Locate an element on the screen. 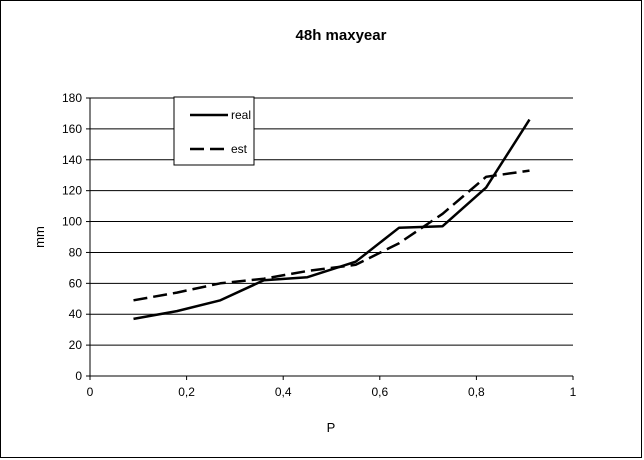  legend-box is located at coordinates (214, 131).